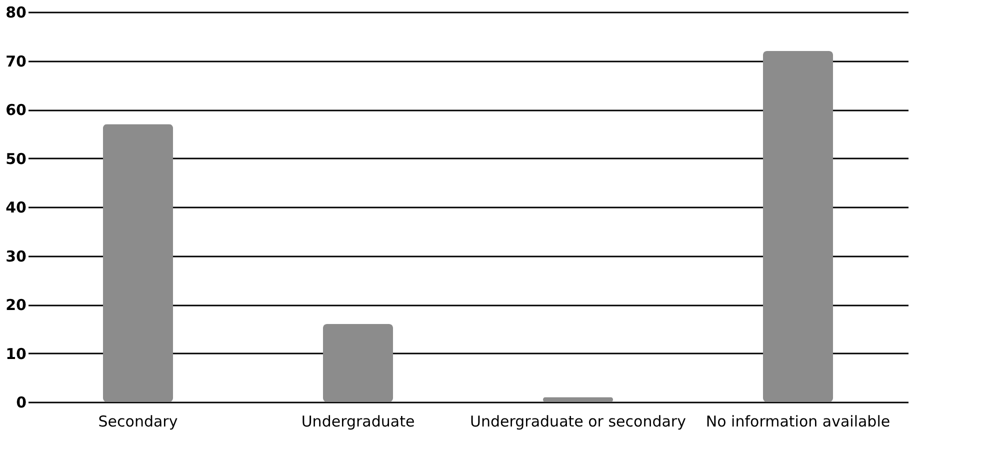  I want to click on x-tick-label: No information available, so click(798, 421).